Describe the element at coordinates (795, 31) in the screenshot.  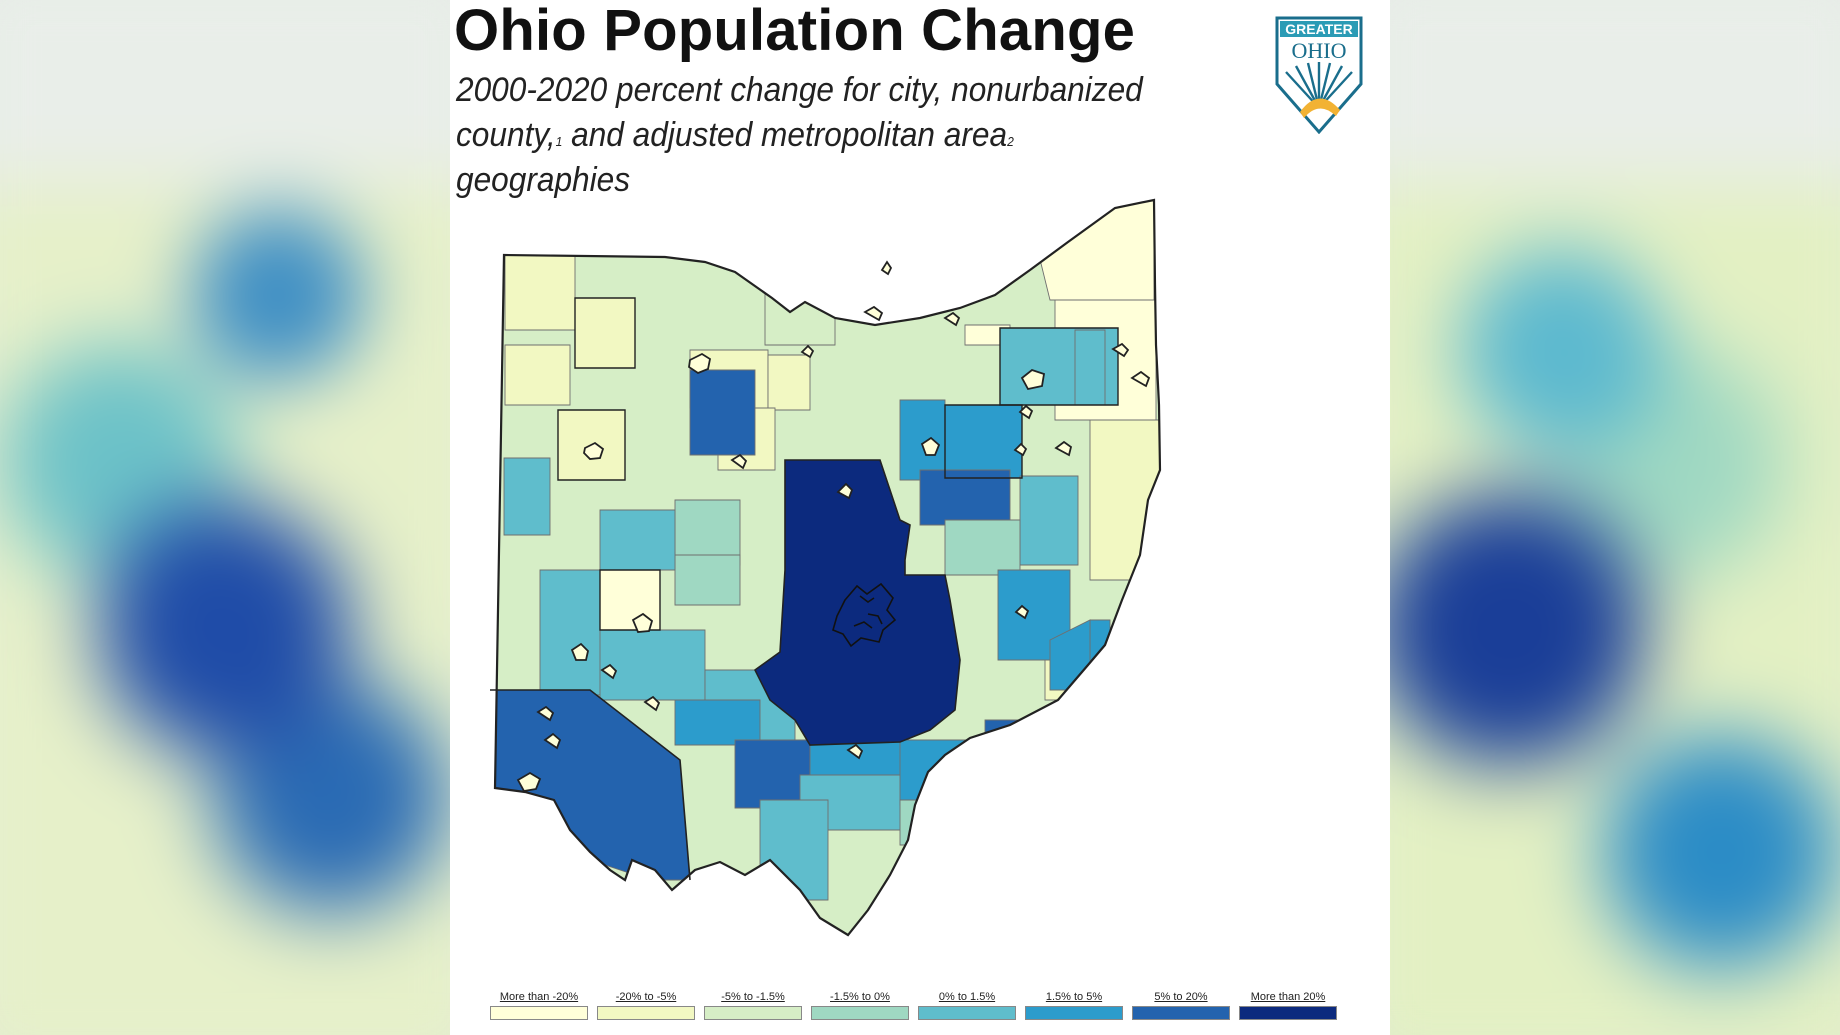
I see `map-title: Ohio Population Change` at that location.